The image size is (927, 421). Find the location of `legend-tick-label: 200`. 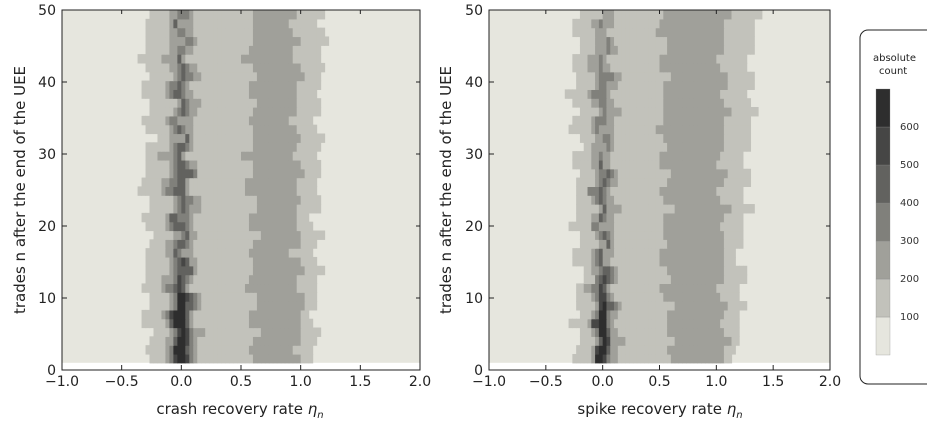

legend-tick-label: 200 is located at coordinates (909, 279).